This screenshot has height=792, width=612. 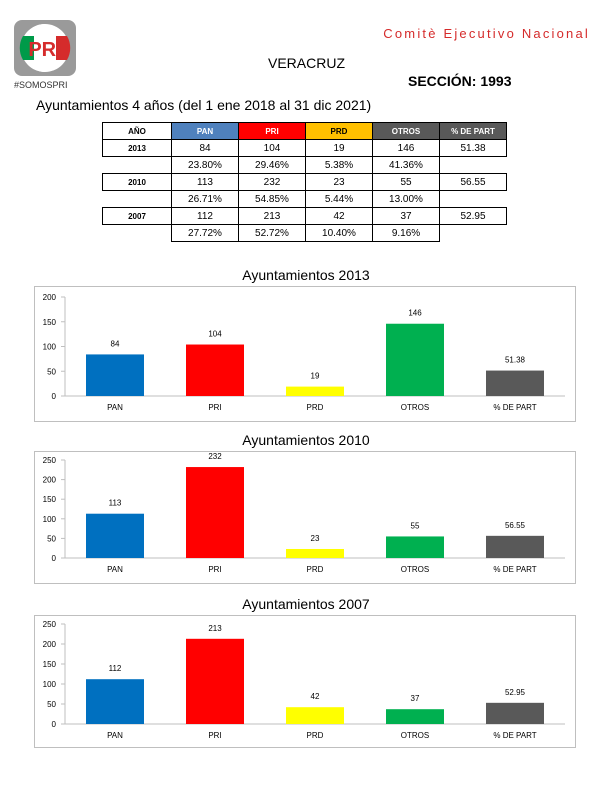 I want to click on pct-otros: 41.36%, so click(x=406, y=165).